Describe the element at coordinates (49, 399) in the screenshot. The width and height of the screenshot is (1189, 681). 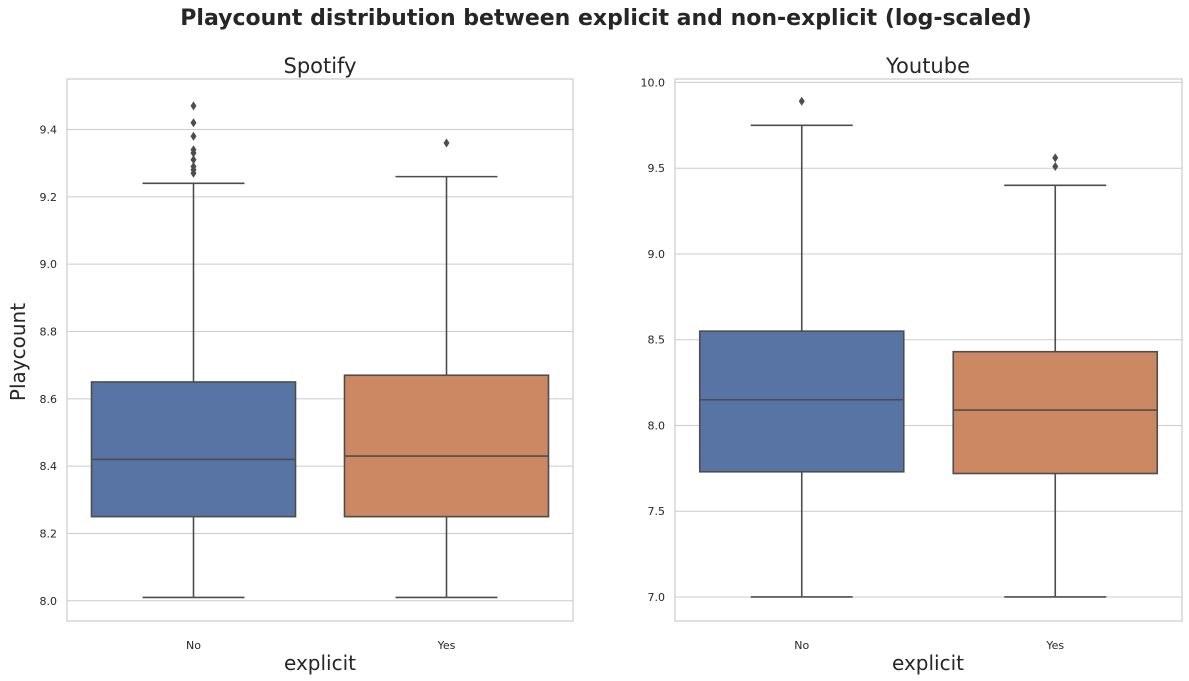
I see `spotify-y-tick-label: 8.6` at that location.